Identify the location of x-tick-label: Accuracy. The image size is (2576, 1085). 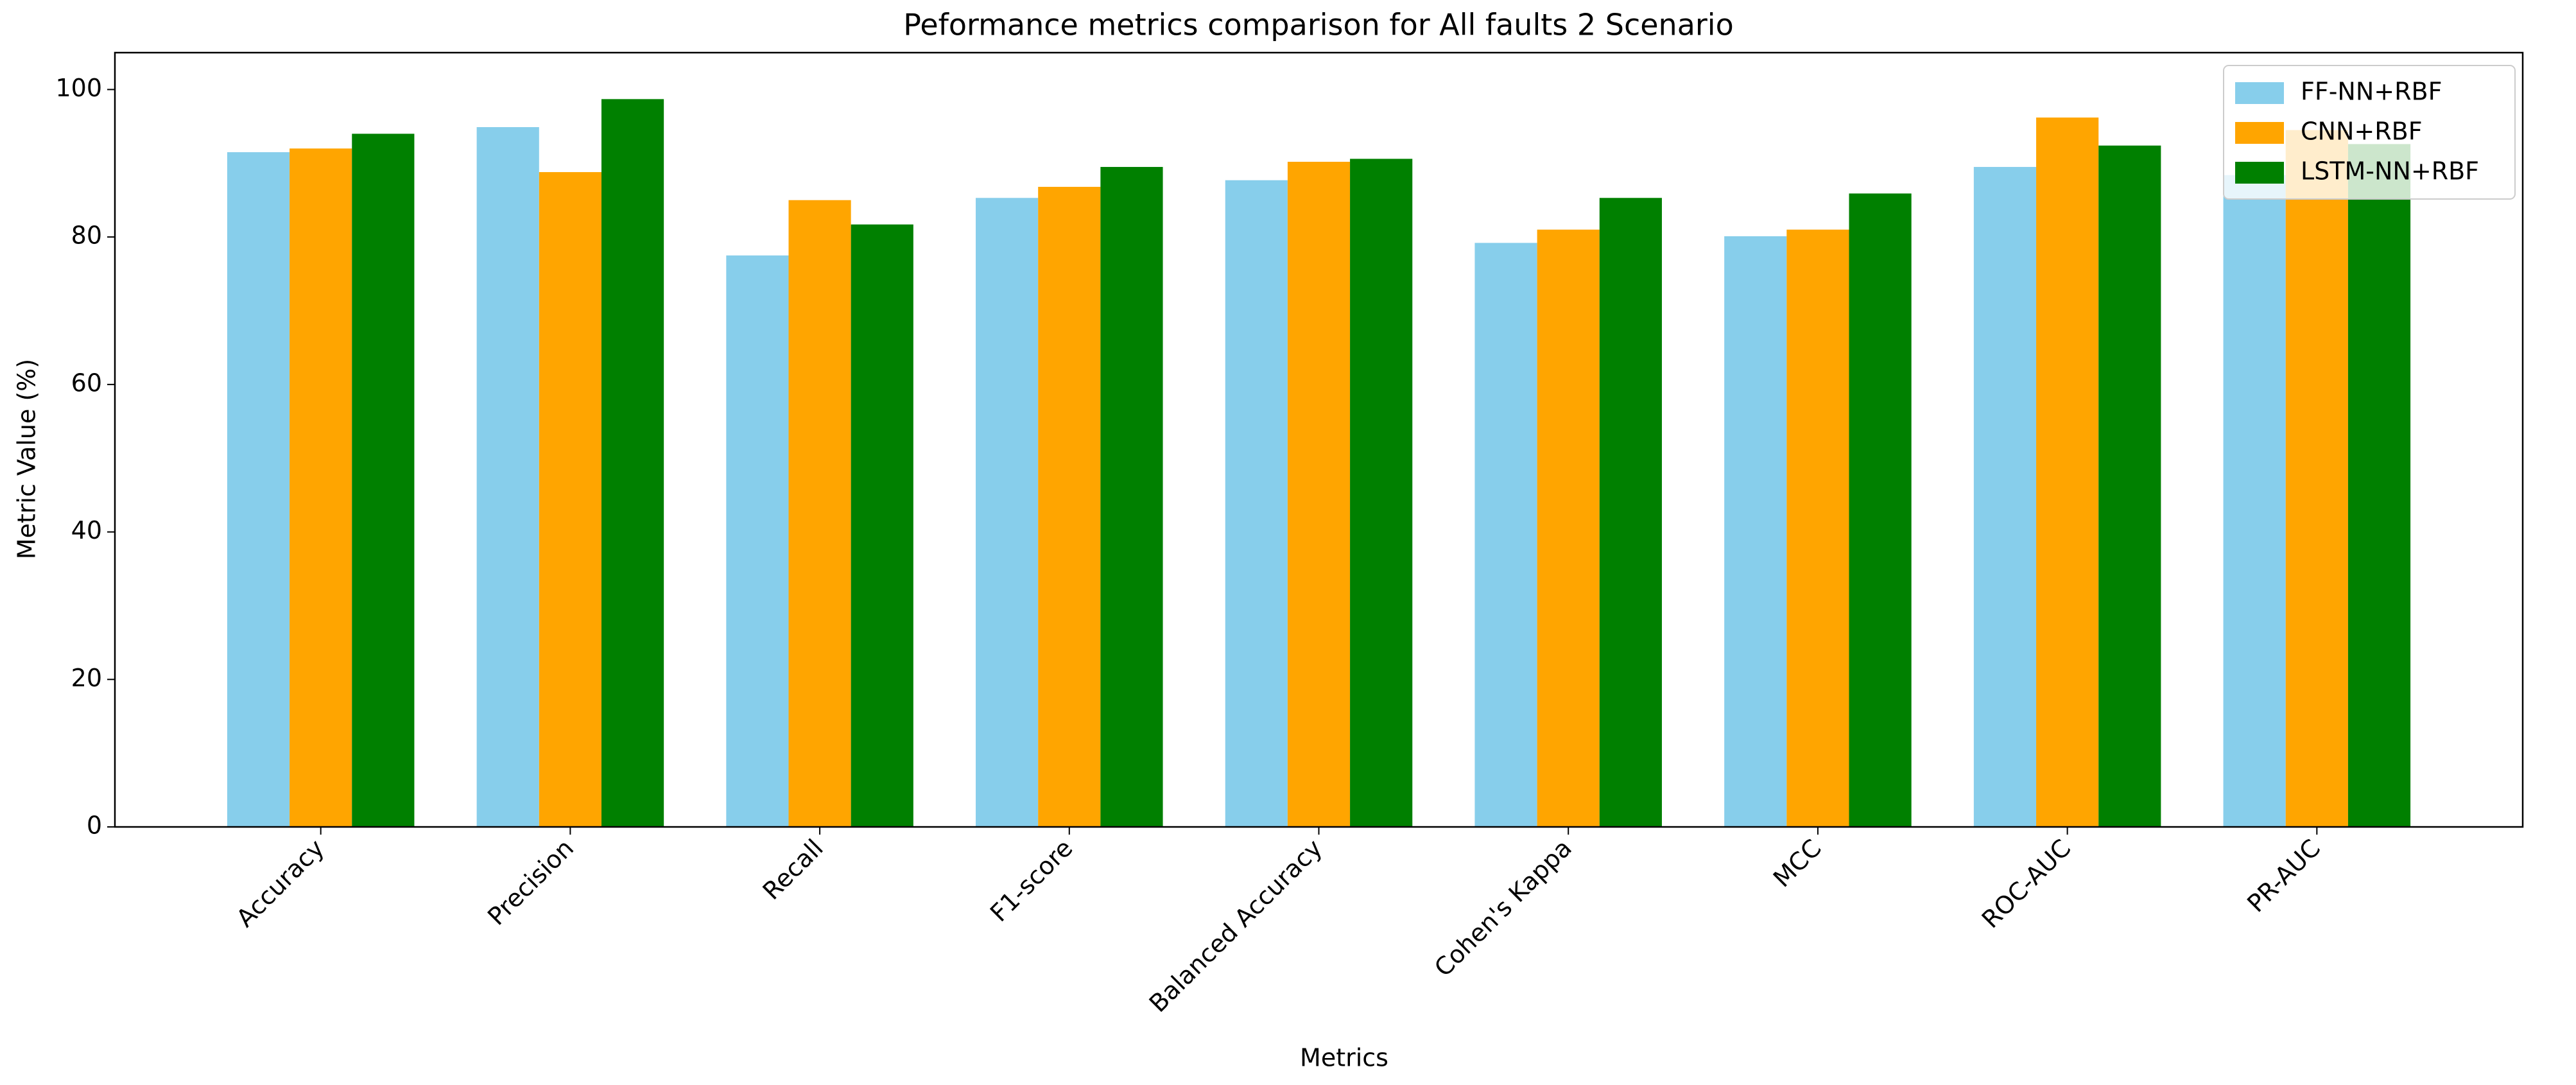
(280, 883).